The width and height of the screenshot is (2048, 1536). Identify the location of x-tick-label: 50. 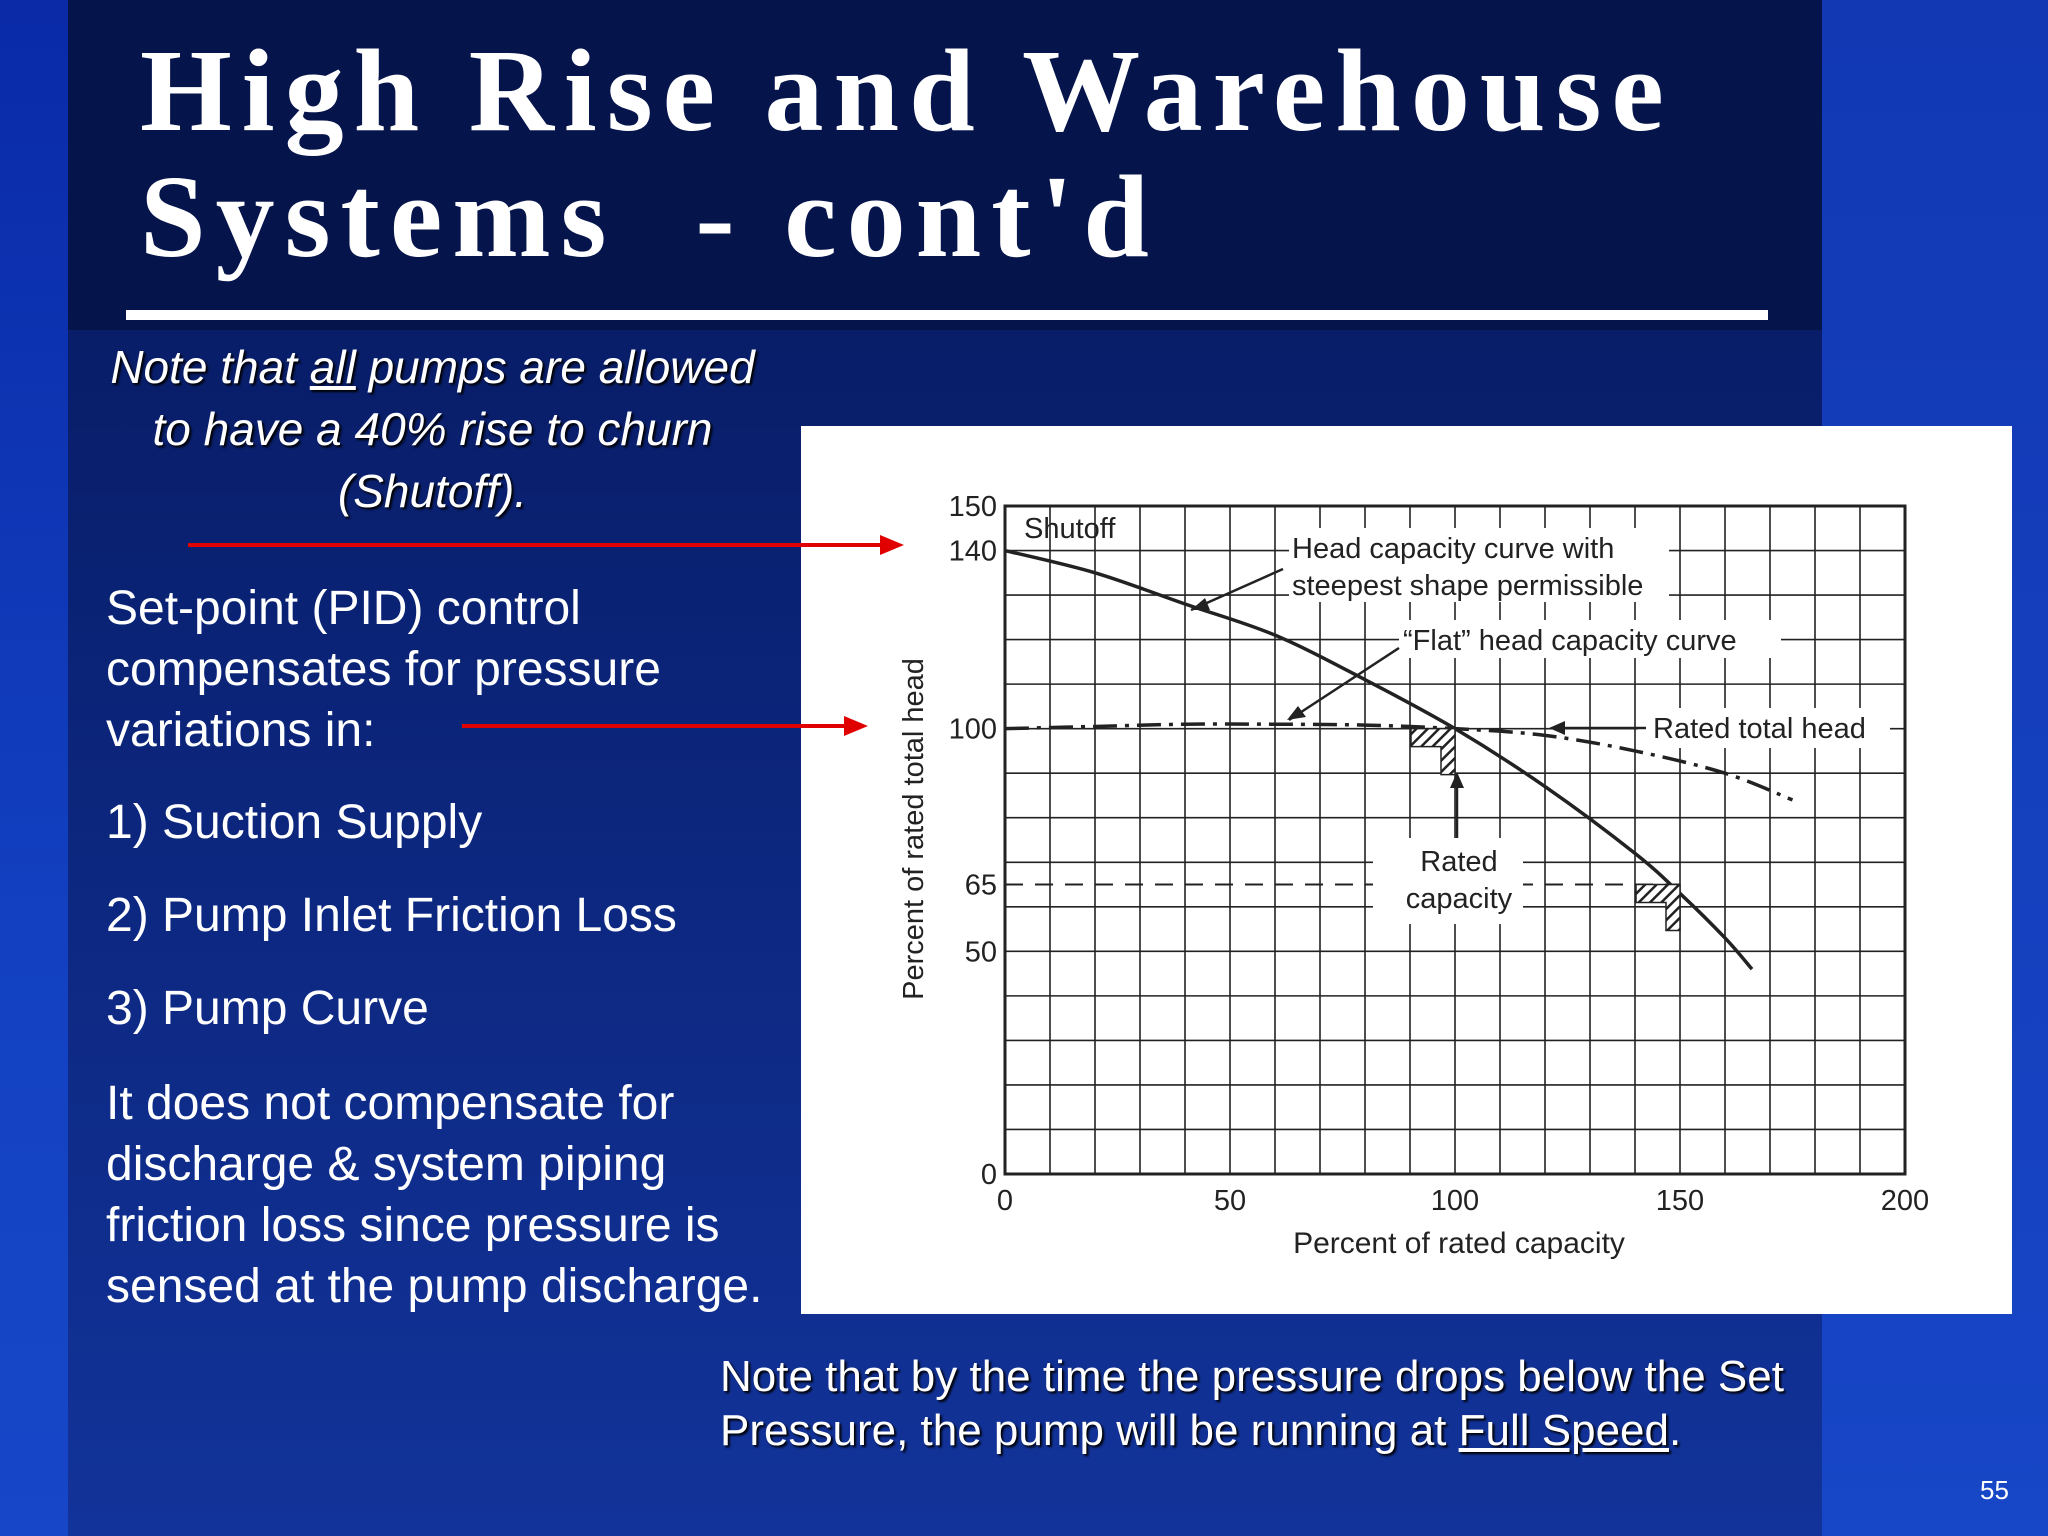
(1230, 1201).